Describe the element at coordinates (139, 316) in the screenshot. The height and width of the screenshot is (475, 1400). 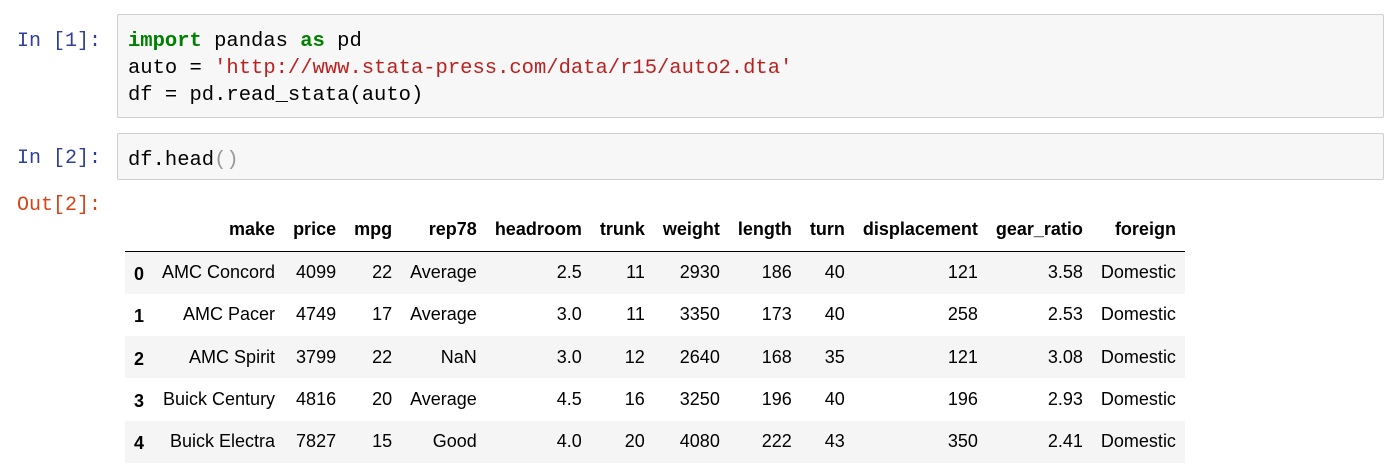
I see `row-index: 1` at that location.